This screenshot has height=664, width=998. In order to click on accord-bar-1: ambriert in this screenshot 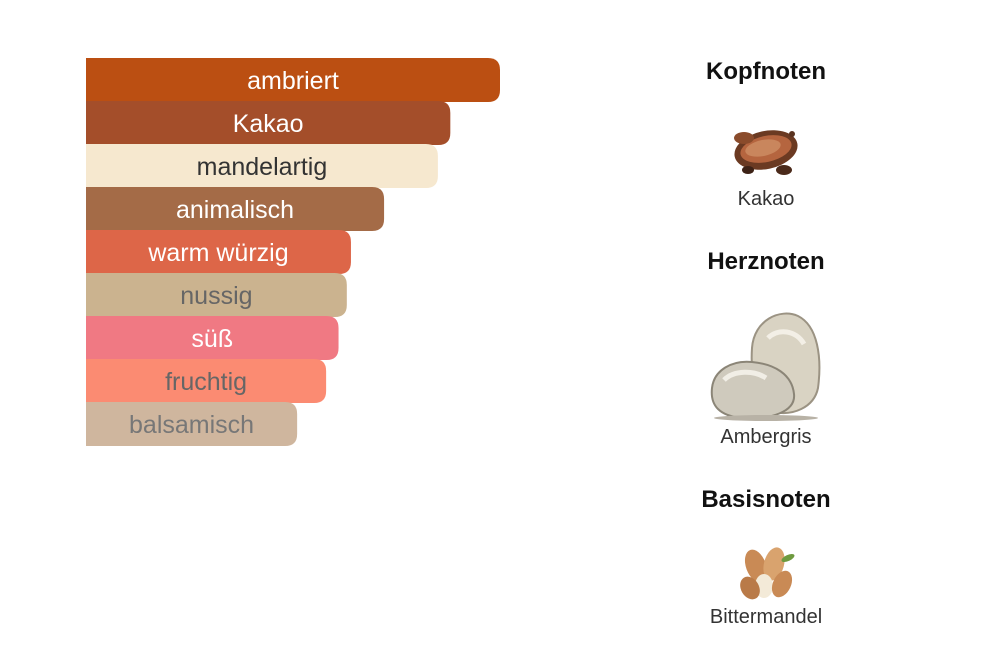, I will do `click(293, 80)`.